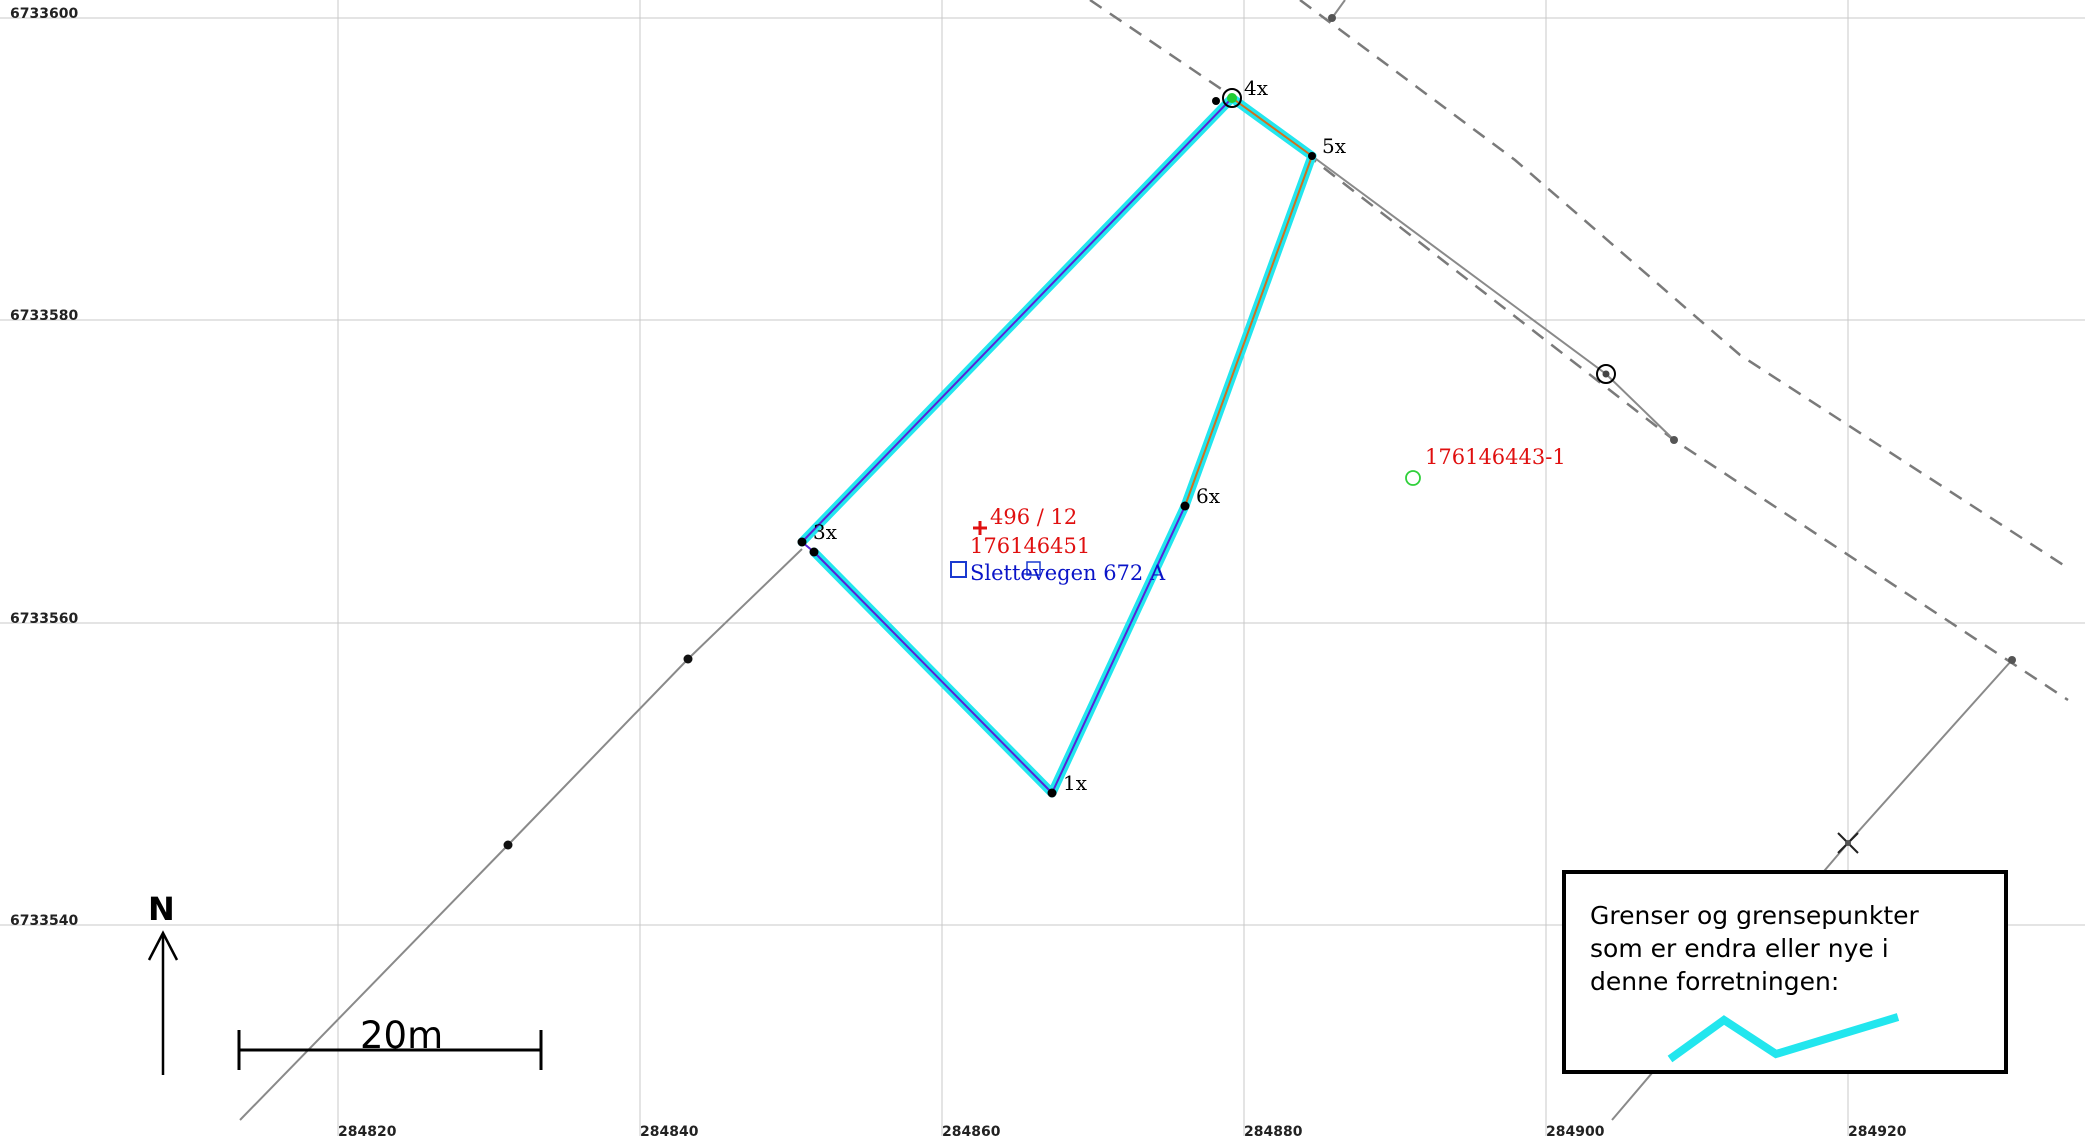  Describe the element at coordinates (1783, 1038) in the screenshot. I see `legend-swatch-changed-boundary` at that location.